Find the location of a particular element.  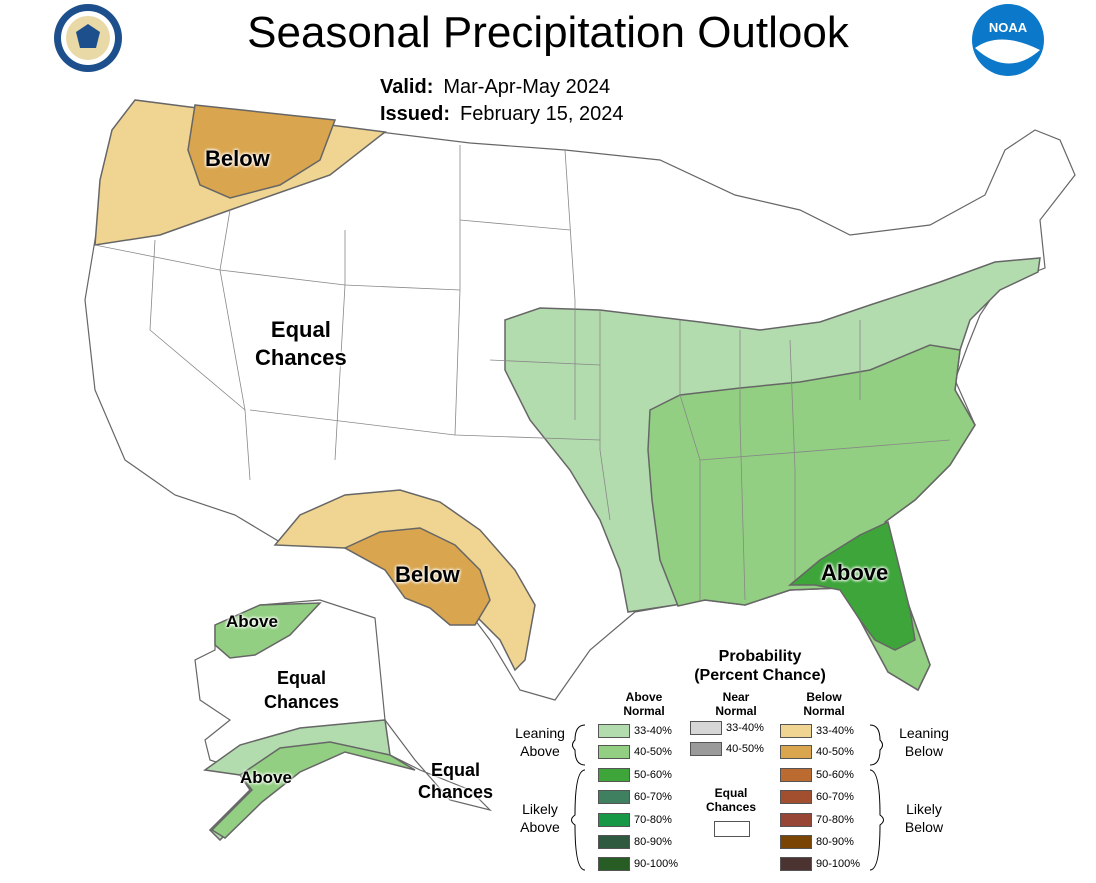

legend-below-1: 40-50% is located at coordinates (817, 752).